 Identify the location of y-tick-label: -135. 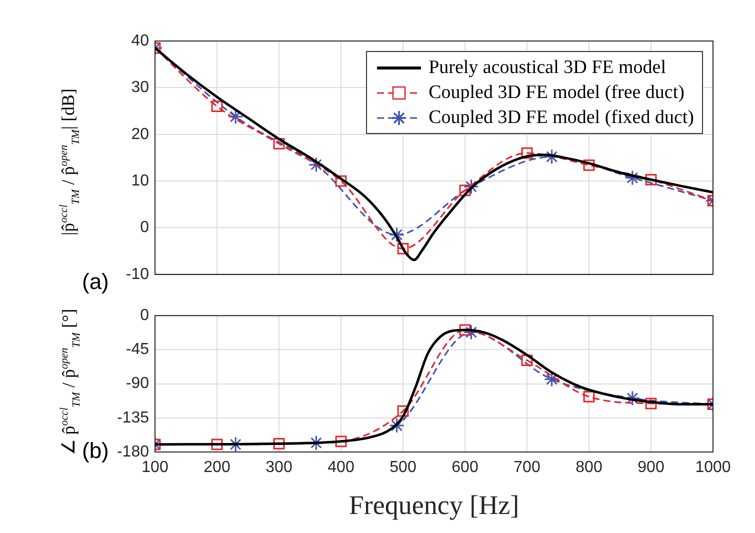
(133, 417).